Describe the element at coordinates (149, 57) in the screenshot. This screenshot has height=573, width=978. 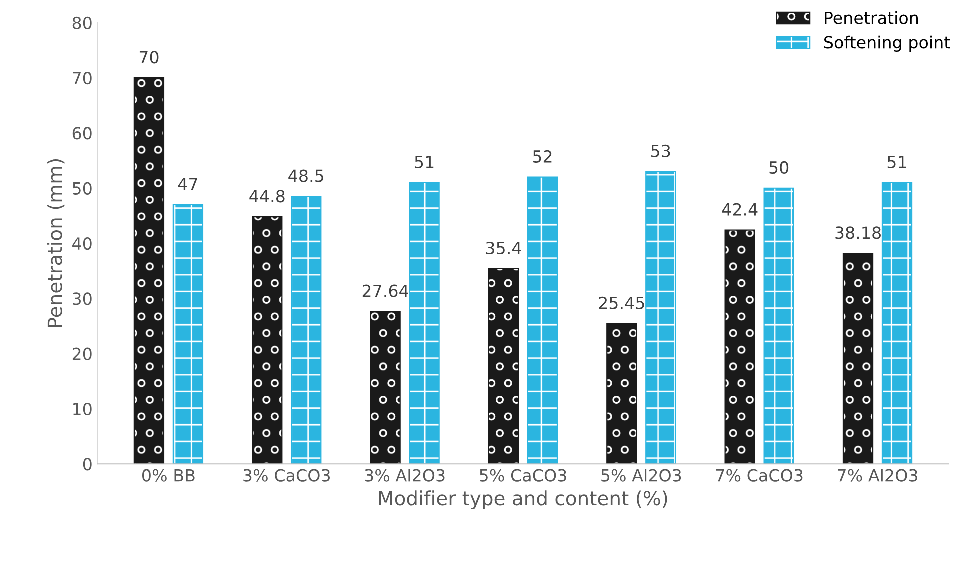
I see `data-label: 70` at that location.